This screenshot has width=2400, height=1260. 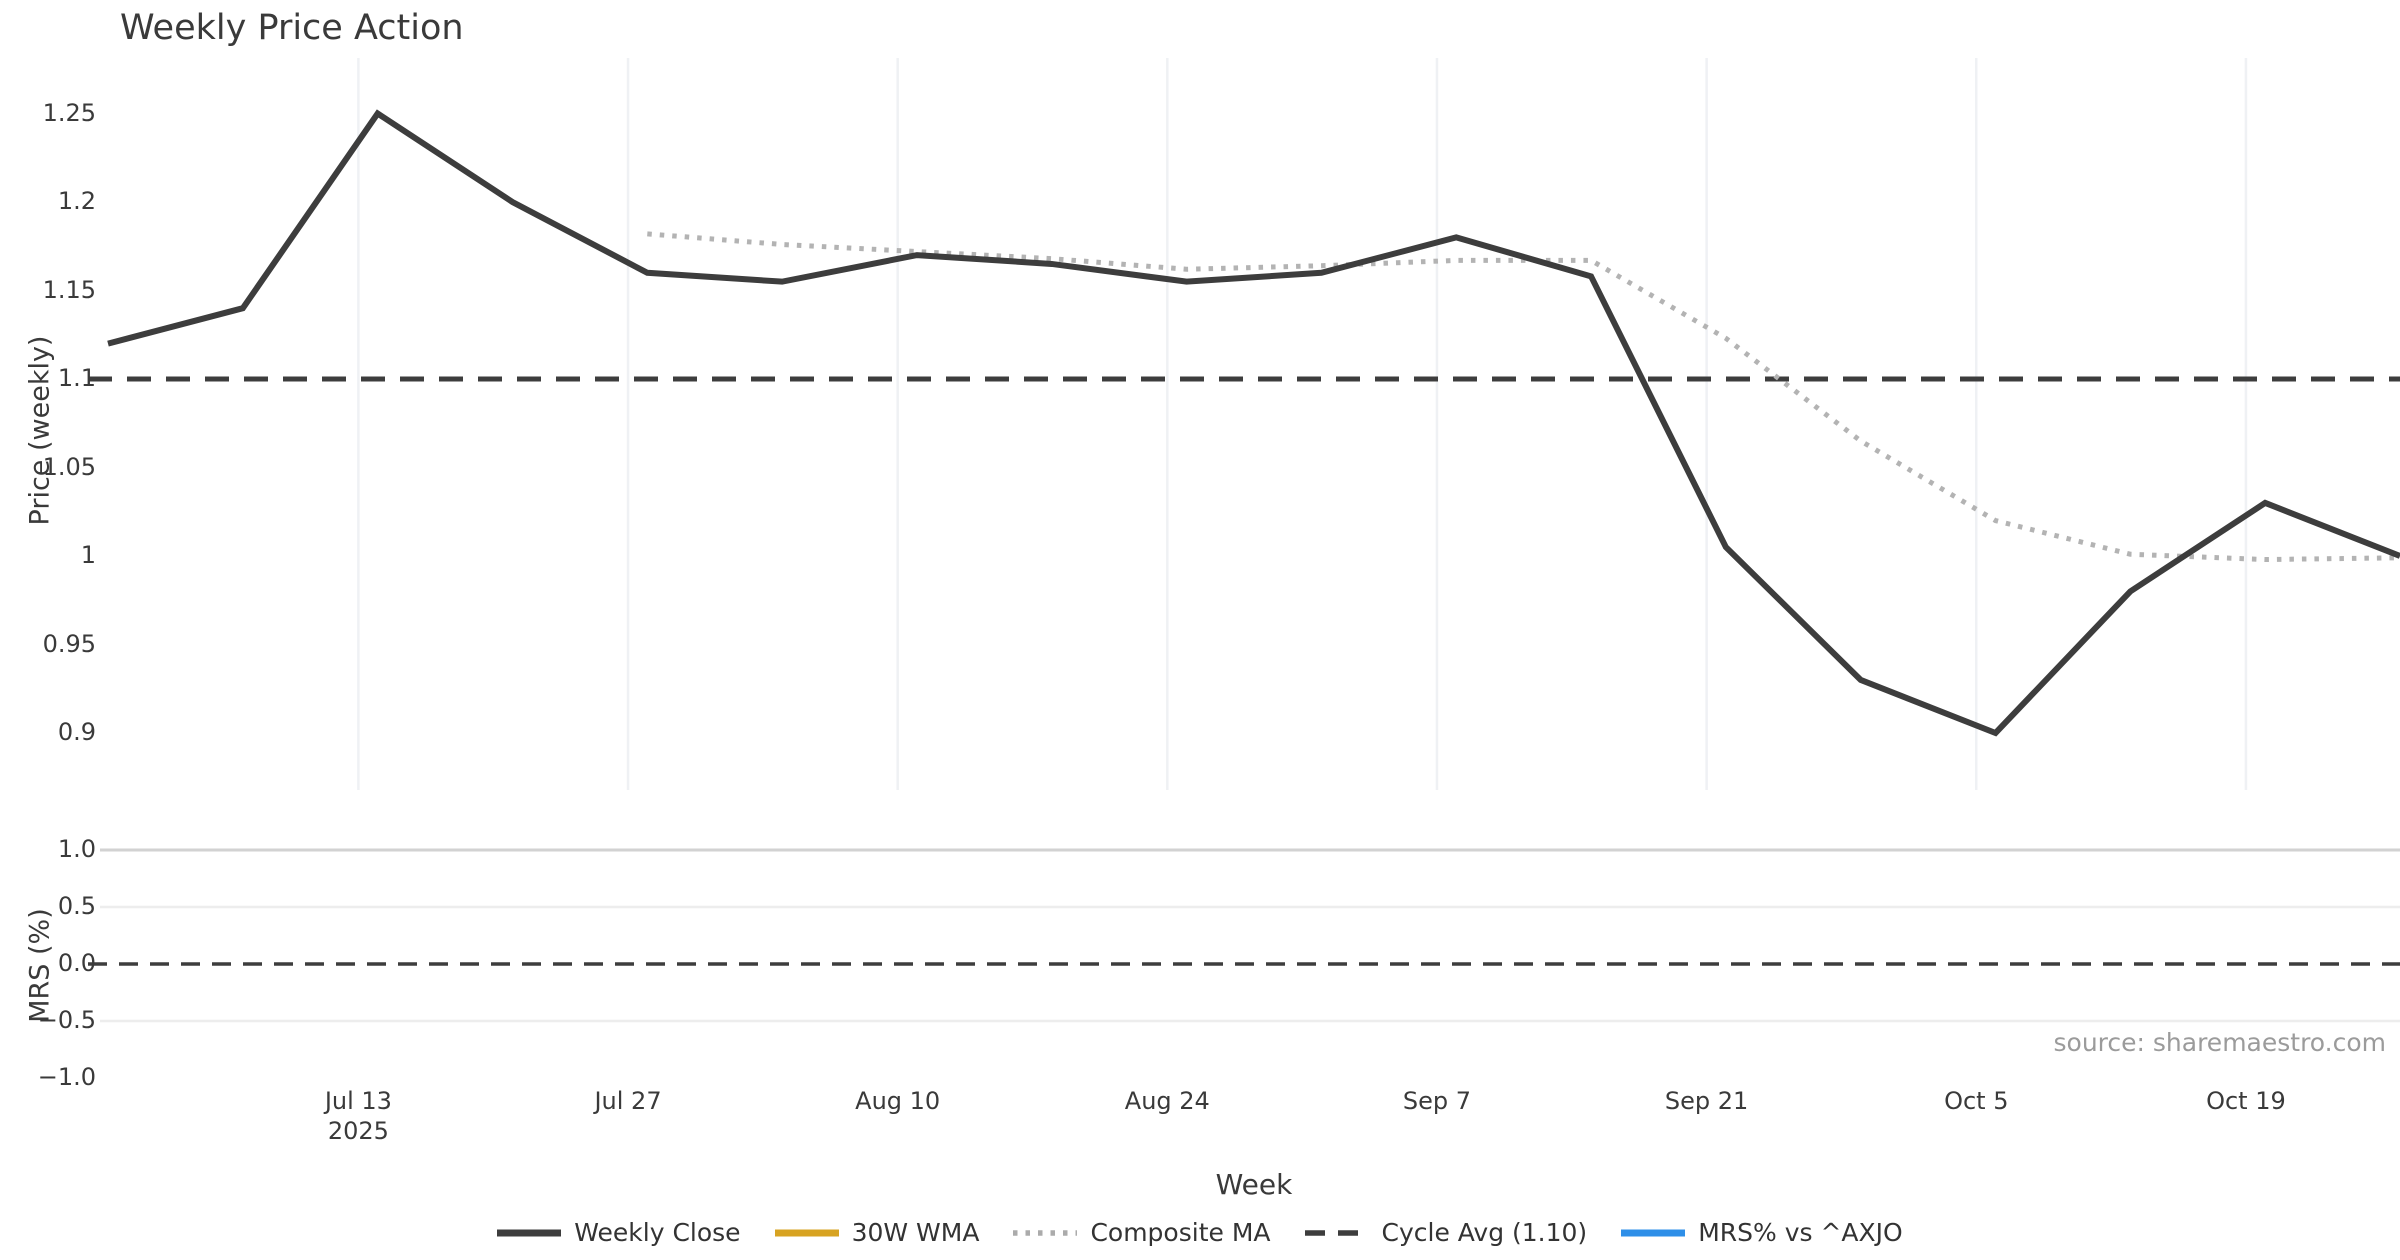 I want to click on price-ytick: 0.9, so click(x=76, y=732).